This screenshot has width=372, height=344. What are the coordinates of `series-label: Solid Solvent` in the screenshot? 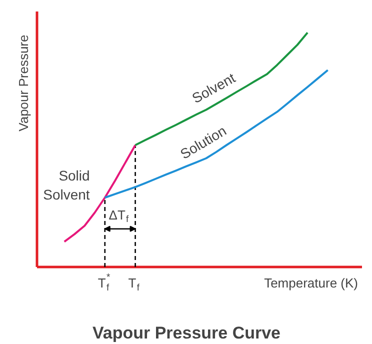 It's located at (66, 185).